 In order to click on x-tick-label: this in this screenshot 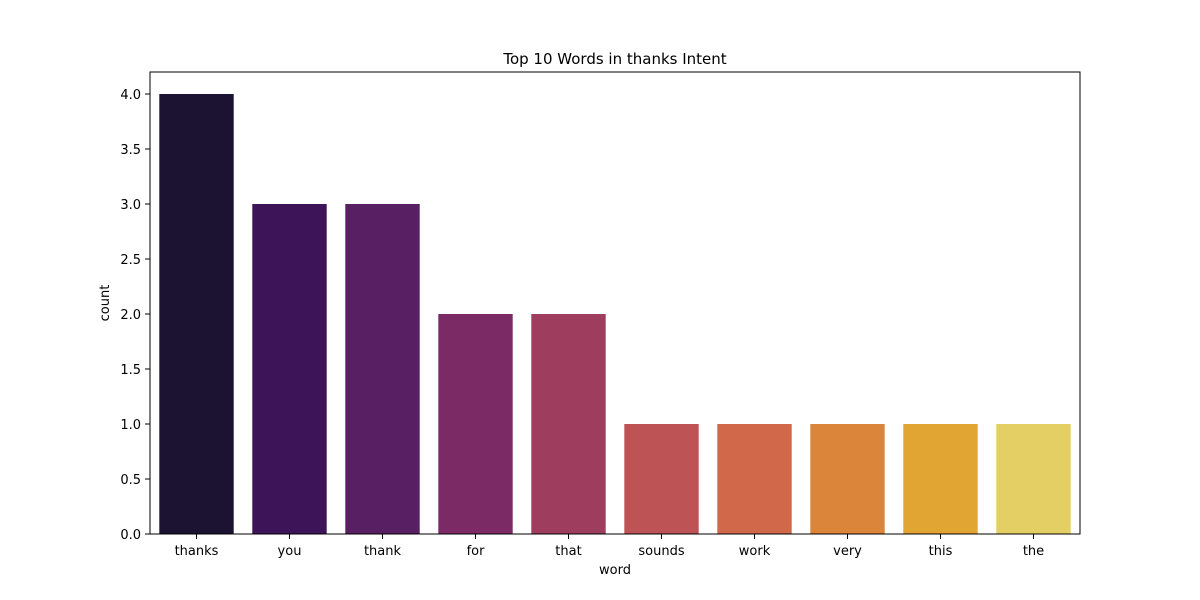, I will do `click(941, 551)`.